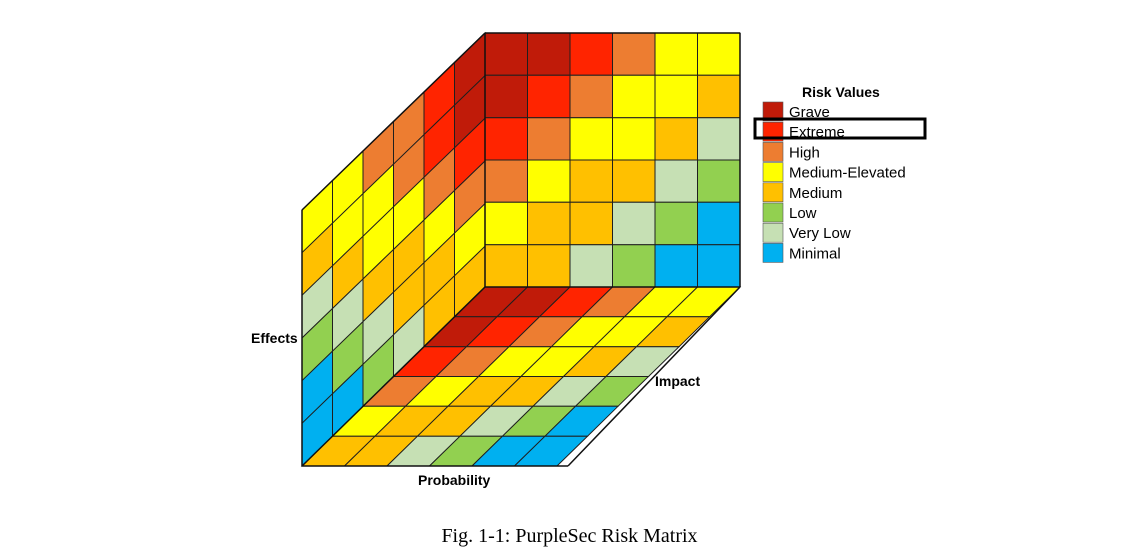  Describe the element at coordinates (274, 338) in the screenshot. I see `effects-axis-label: Effects` at that location.